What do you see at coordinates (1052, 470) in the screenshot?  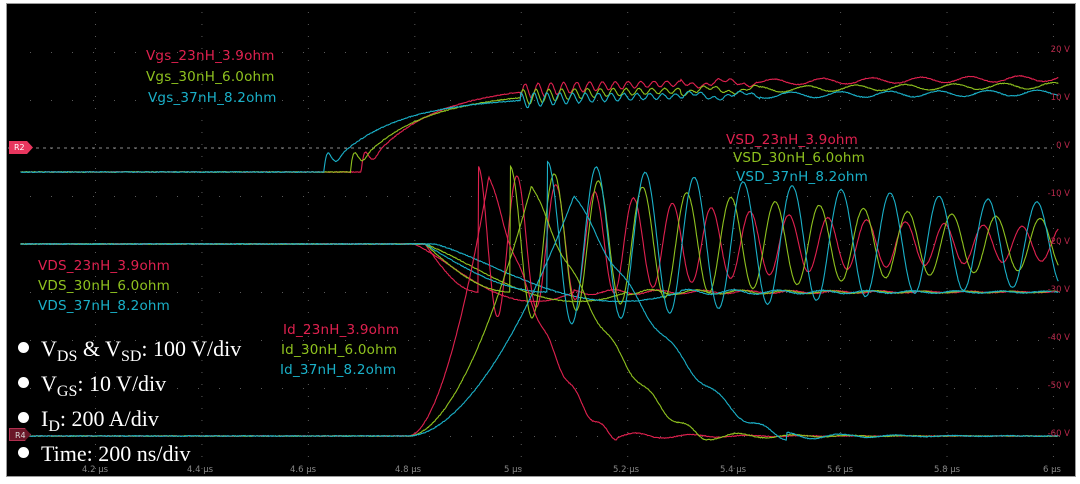 I see `x-tick-6us: 6 µs` at bounding box center [1052, 470].